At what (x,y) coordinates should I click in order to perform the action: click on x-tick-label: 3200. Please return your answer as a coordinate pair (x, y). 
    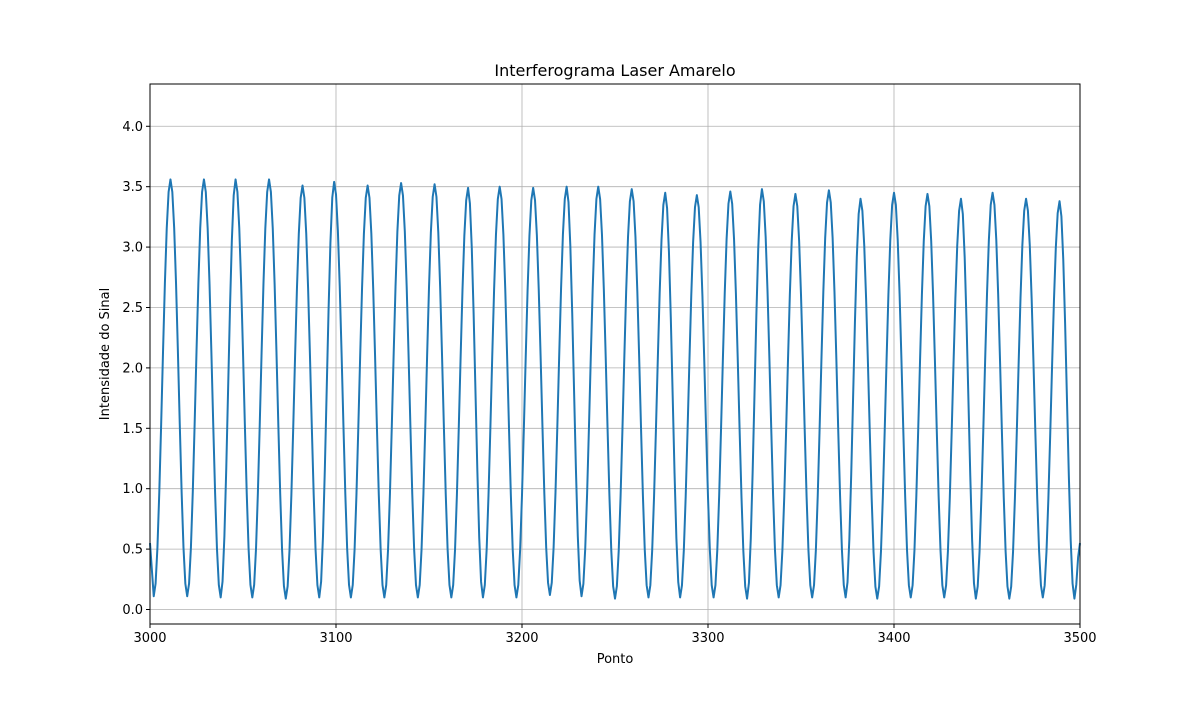
    Looking at the image, I should click on (521, 638).